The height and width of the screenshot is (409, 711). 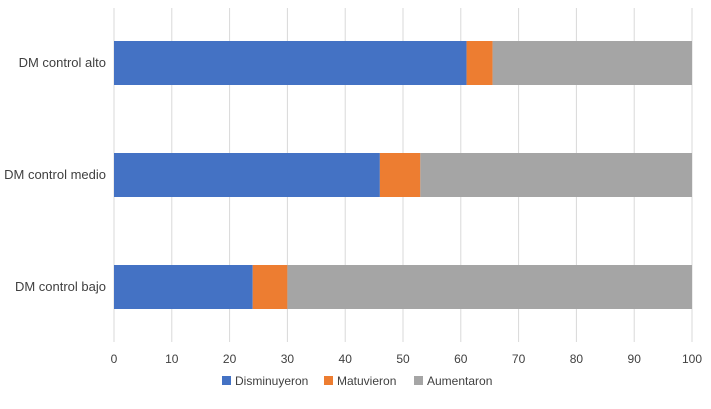 I want to click on x-tick-label: 0, so click(x=114, y=359).